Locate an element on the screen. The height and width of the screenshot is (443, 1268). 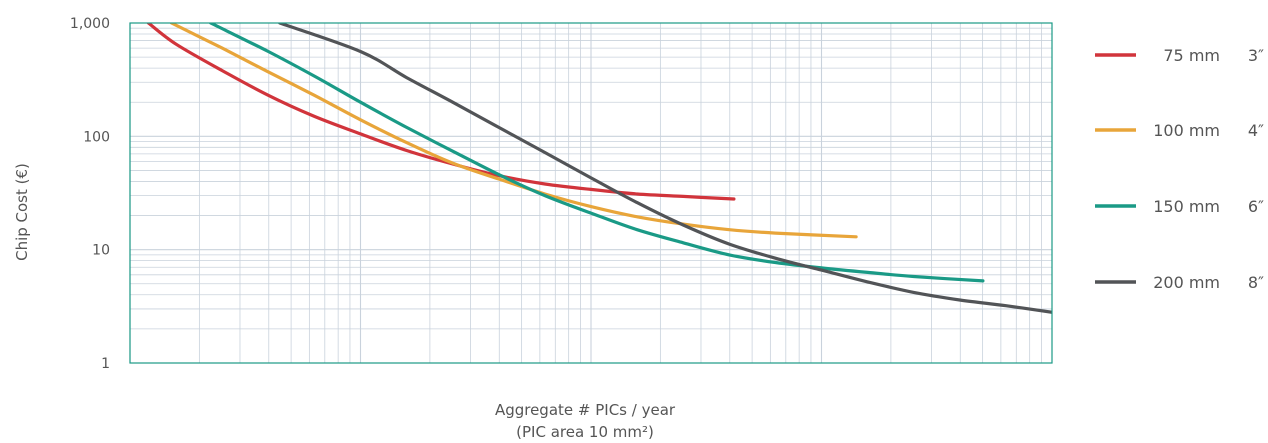
x-axis-title-line1: Aggregate # PICs / year is located at coordinates (585, 410).